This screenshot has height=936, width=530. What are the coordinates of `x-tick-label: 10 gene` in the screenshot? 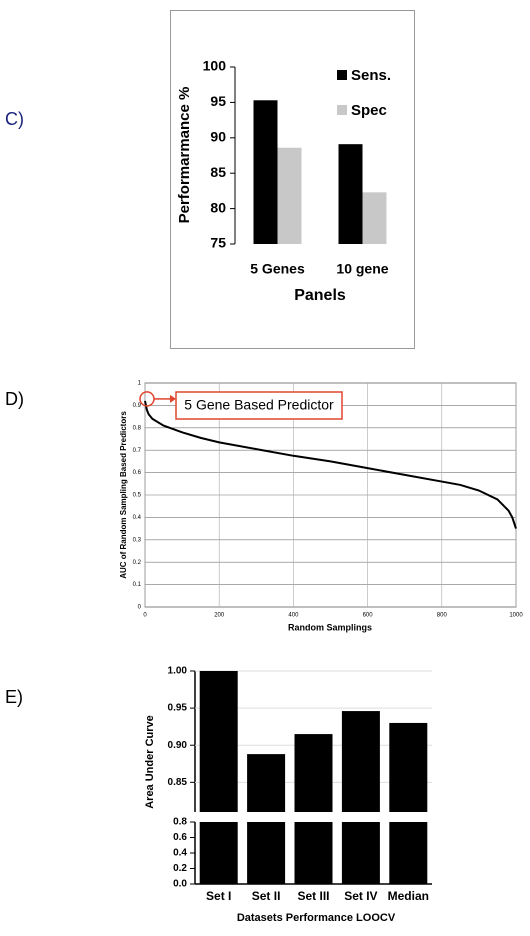 It's located at (362, 269).